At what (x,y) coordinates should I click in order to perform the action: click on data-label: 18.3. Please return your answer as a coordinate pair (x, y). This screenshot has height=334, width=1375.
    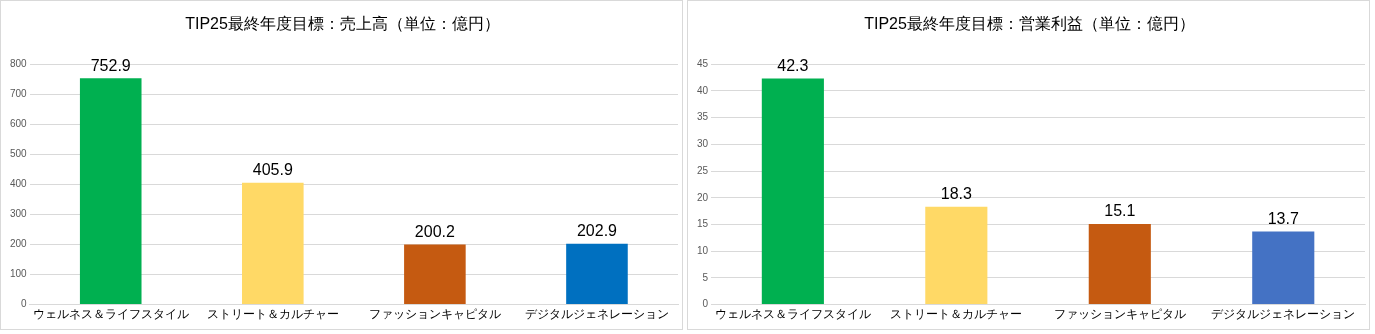
    Looking at the image, I should click on (956, 194).